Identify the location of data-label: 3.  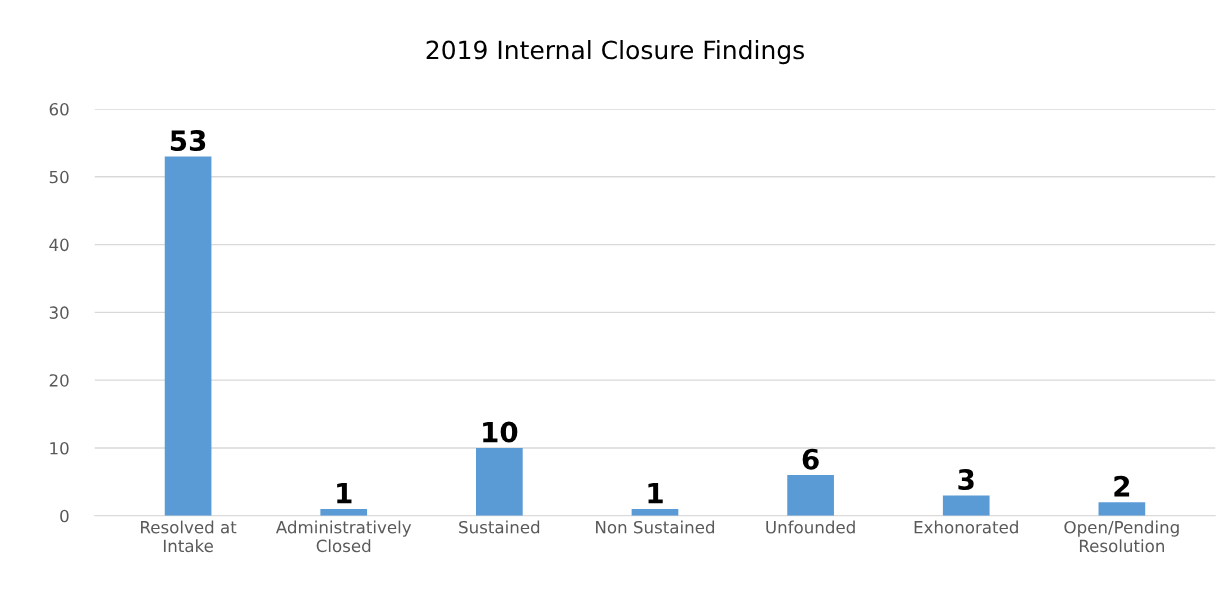
(966, 480).